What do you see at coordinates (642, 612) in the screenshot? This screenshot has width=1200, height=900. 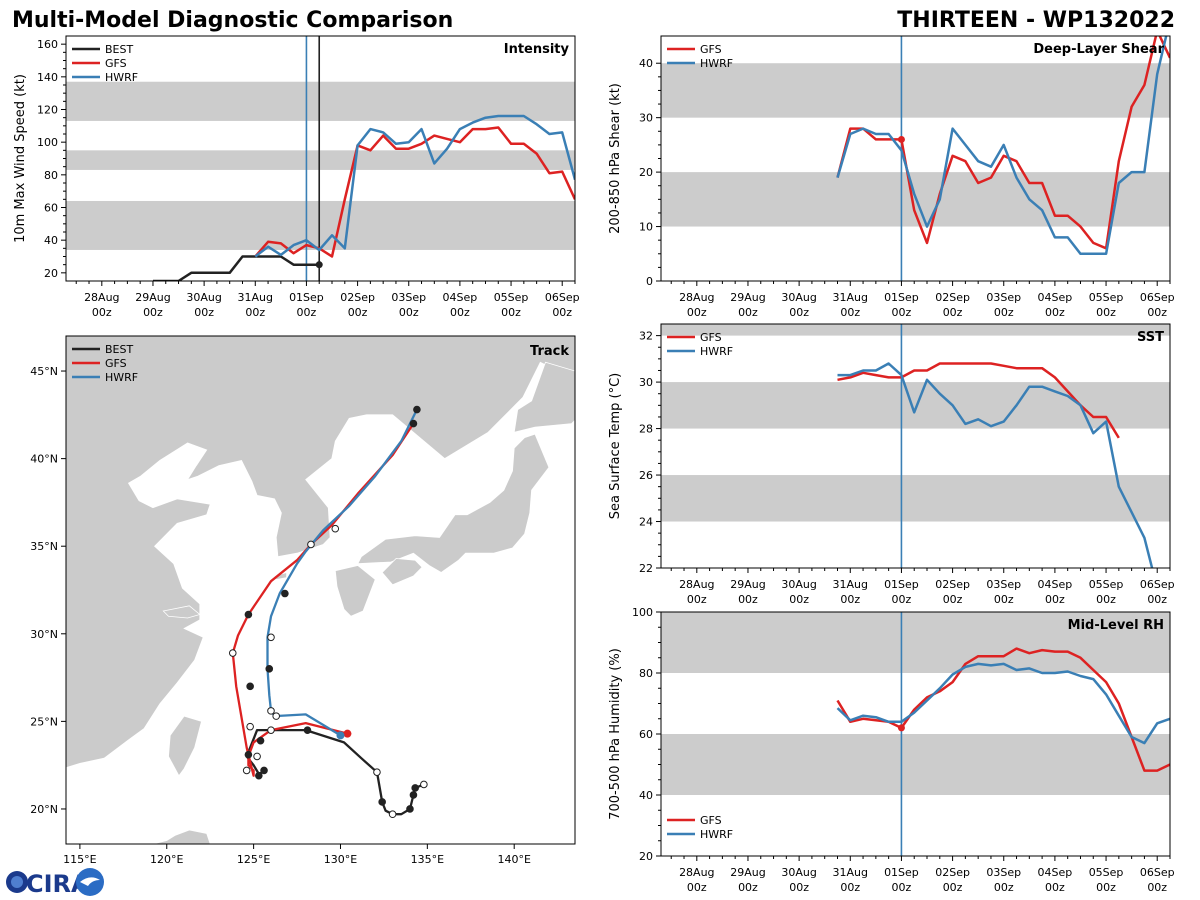 I see `rh-ytick-label: 100` at bounding box center [642, 612].